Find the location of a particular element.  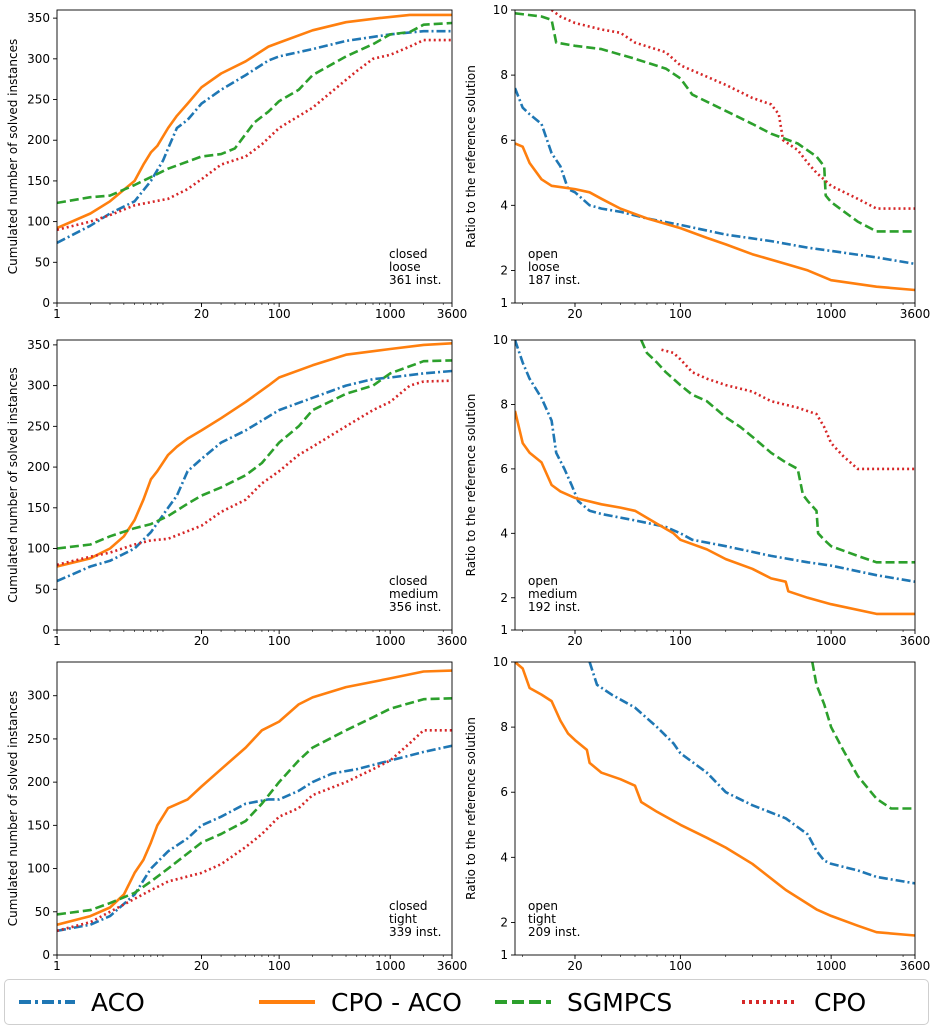

panel-annotation: 361 inst. is located at coordinates (415, 280).